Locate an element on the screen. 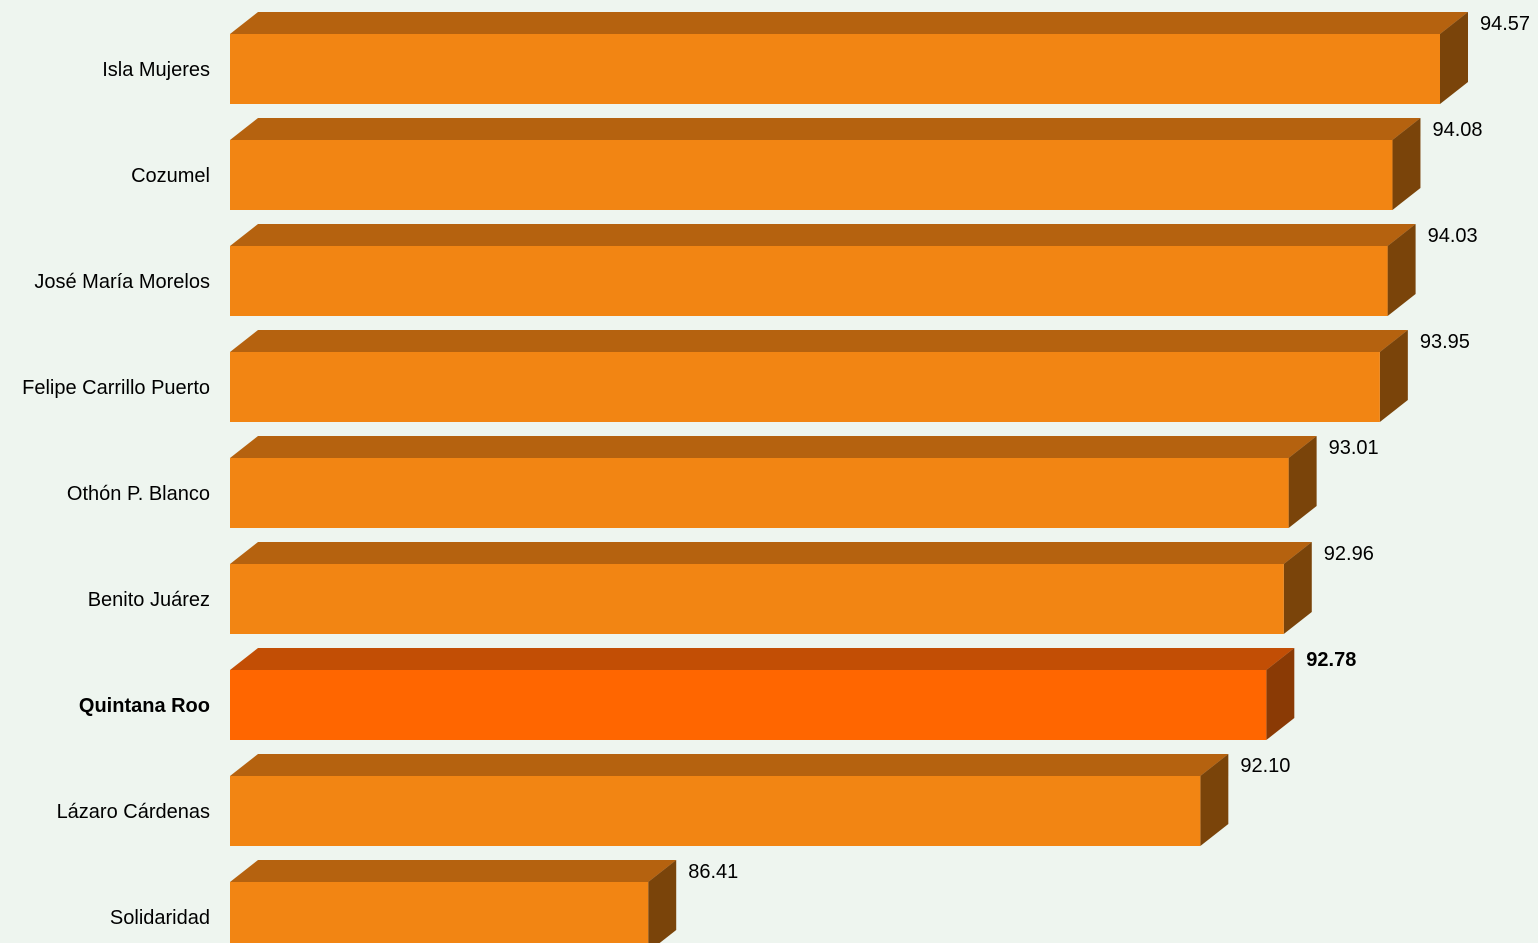 The image size is (1538, 943). data-label: 92.78 is located at coordinates (1331, 660).